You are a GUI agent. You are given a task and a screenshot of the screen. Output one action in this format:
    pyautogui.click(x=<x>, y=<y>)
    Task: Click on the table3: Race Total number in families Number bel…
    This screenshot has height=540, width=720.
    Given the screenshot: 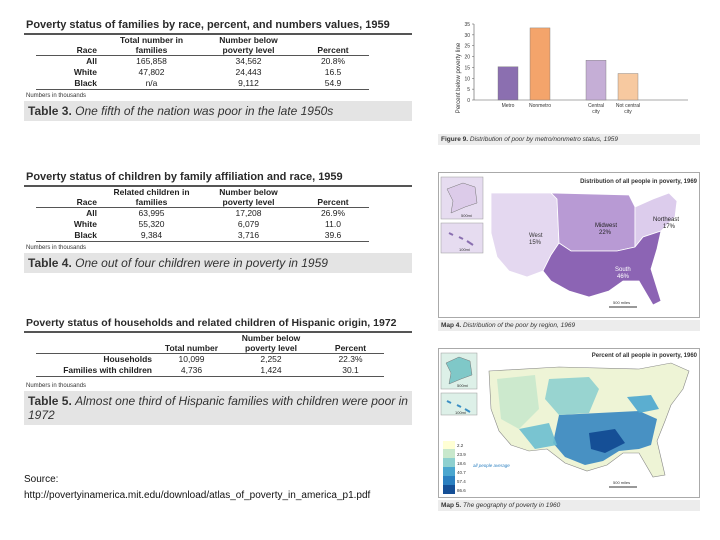 What is the action you would take?
    pyautogui.click(x=202, y=62)
    